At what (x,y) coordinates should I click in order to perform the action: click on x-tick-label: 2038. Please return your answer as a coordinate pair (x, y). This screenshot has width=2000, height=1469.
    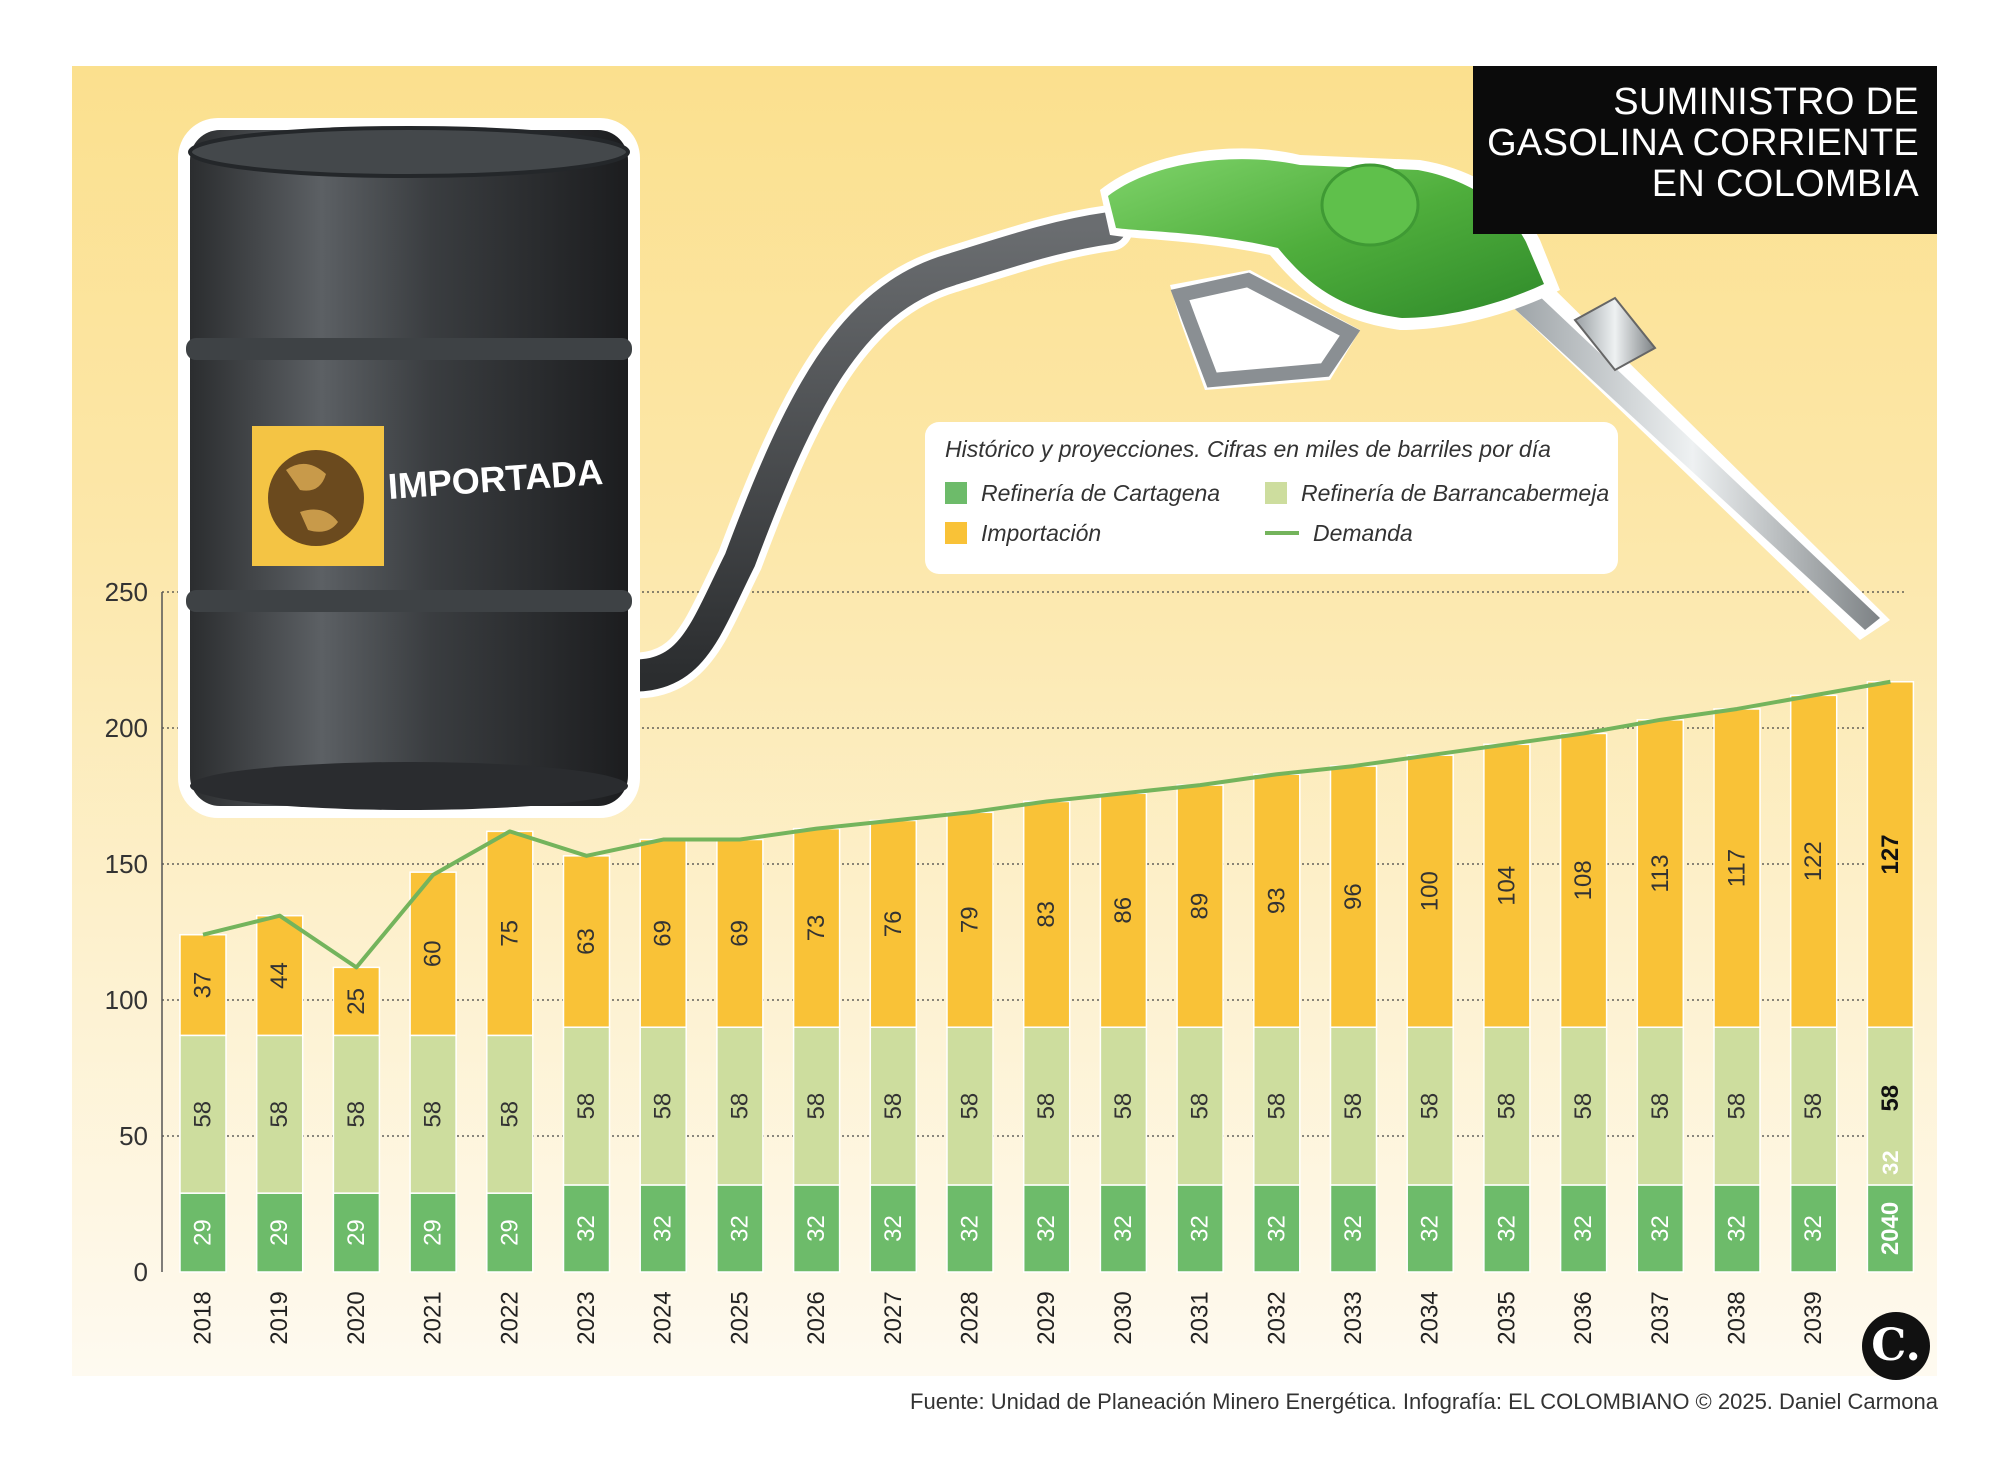
    Looking at the image, I should click on (1737, 1317).